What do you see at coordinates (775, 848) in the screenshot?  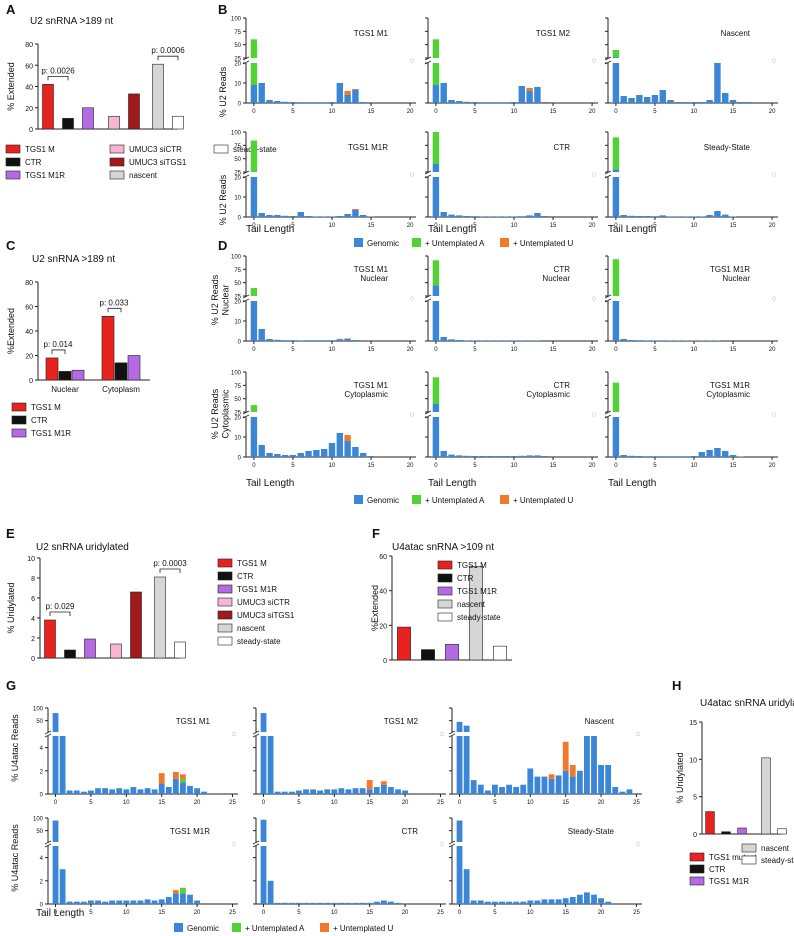 I see `chart-H2-legend-label: nascent` at bounding box center [775, 848].